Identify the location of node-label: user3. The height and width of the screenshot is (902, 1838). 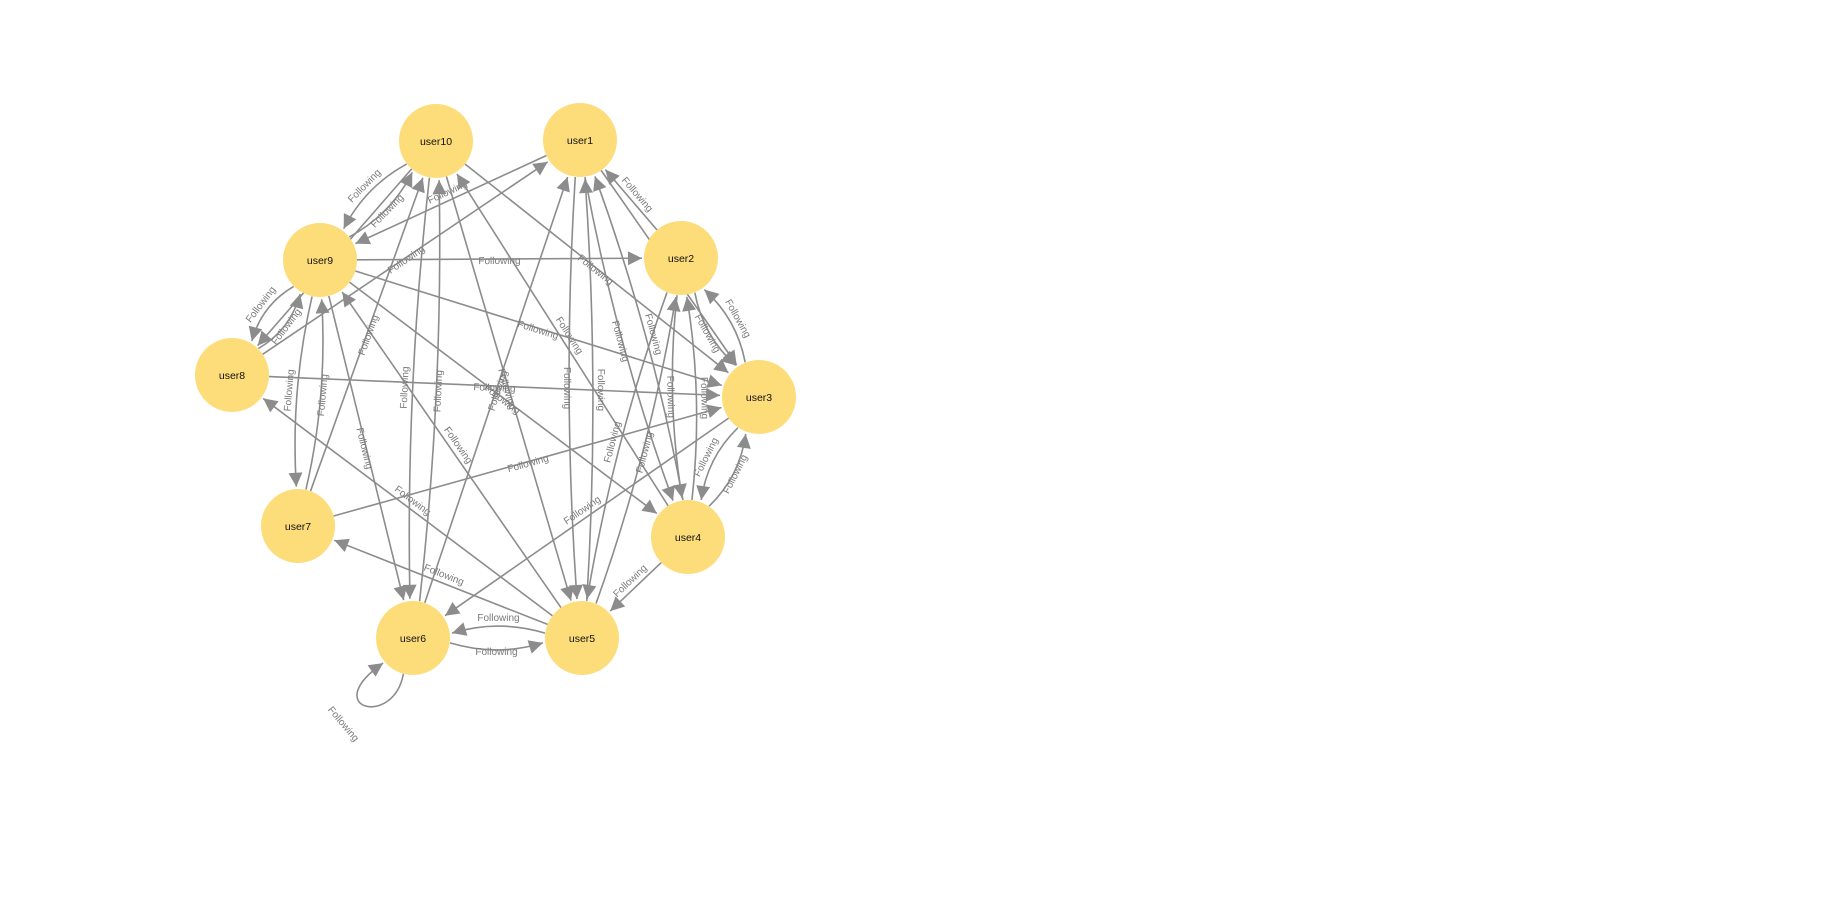
(759, 398).